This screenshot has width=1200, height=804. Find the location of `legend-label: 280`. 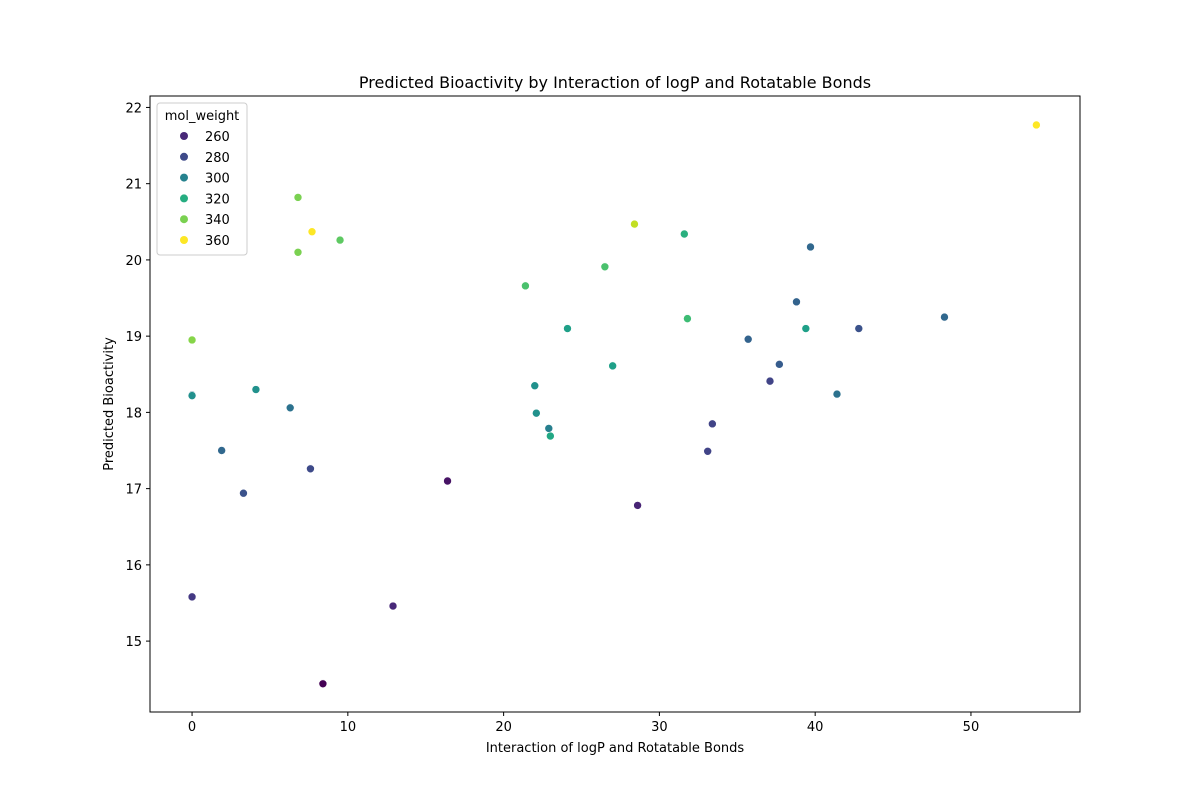

legend-label: 280 is located at coordinates (217, 158).